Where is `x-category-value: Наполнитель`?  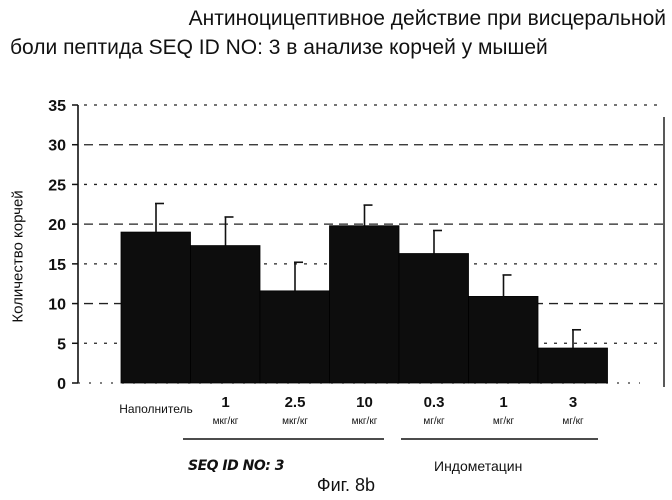 x-category-value: Наполнитель is located at coordinates (156, 409).